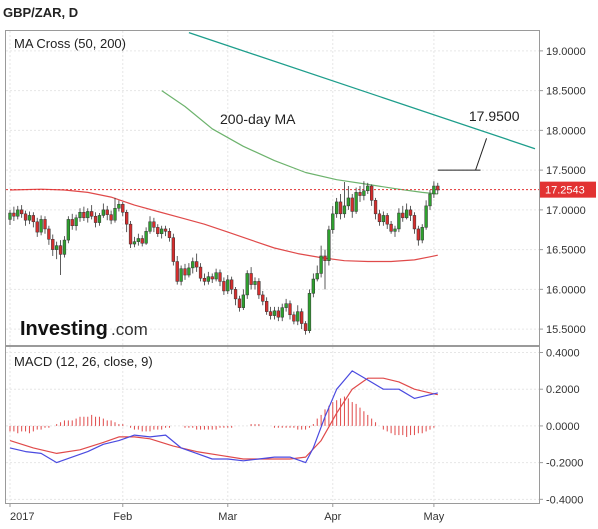  What do you see at coordinates (433, 517) in the screenshot?
I see `x-tick-label: May` at bounding box center [433, 517].